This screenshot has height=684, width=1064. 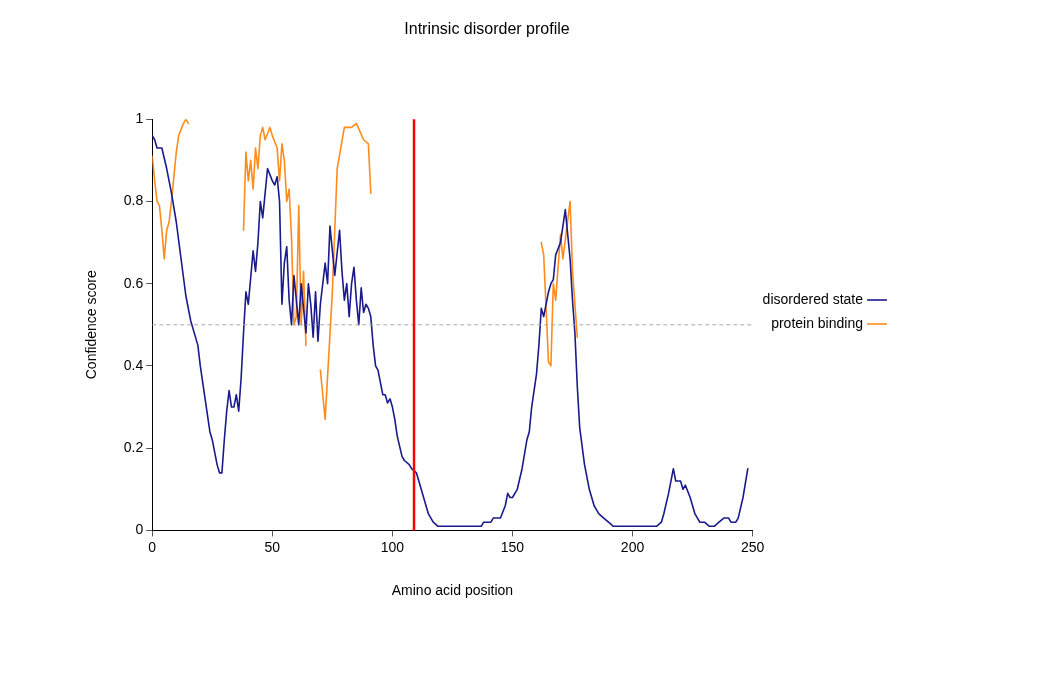 I want to click on legend-label: disordered state, so click(x=813, y=298).